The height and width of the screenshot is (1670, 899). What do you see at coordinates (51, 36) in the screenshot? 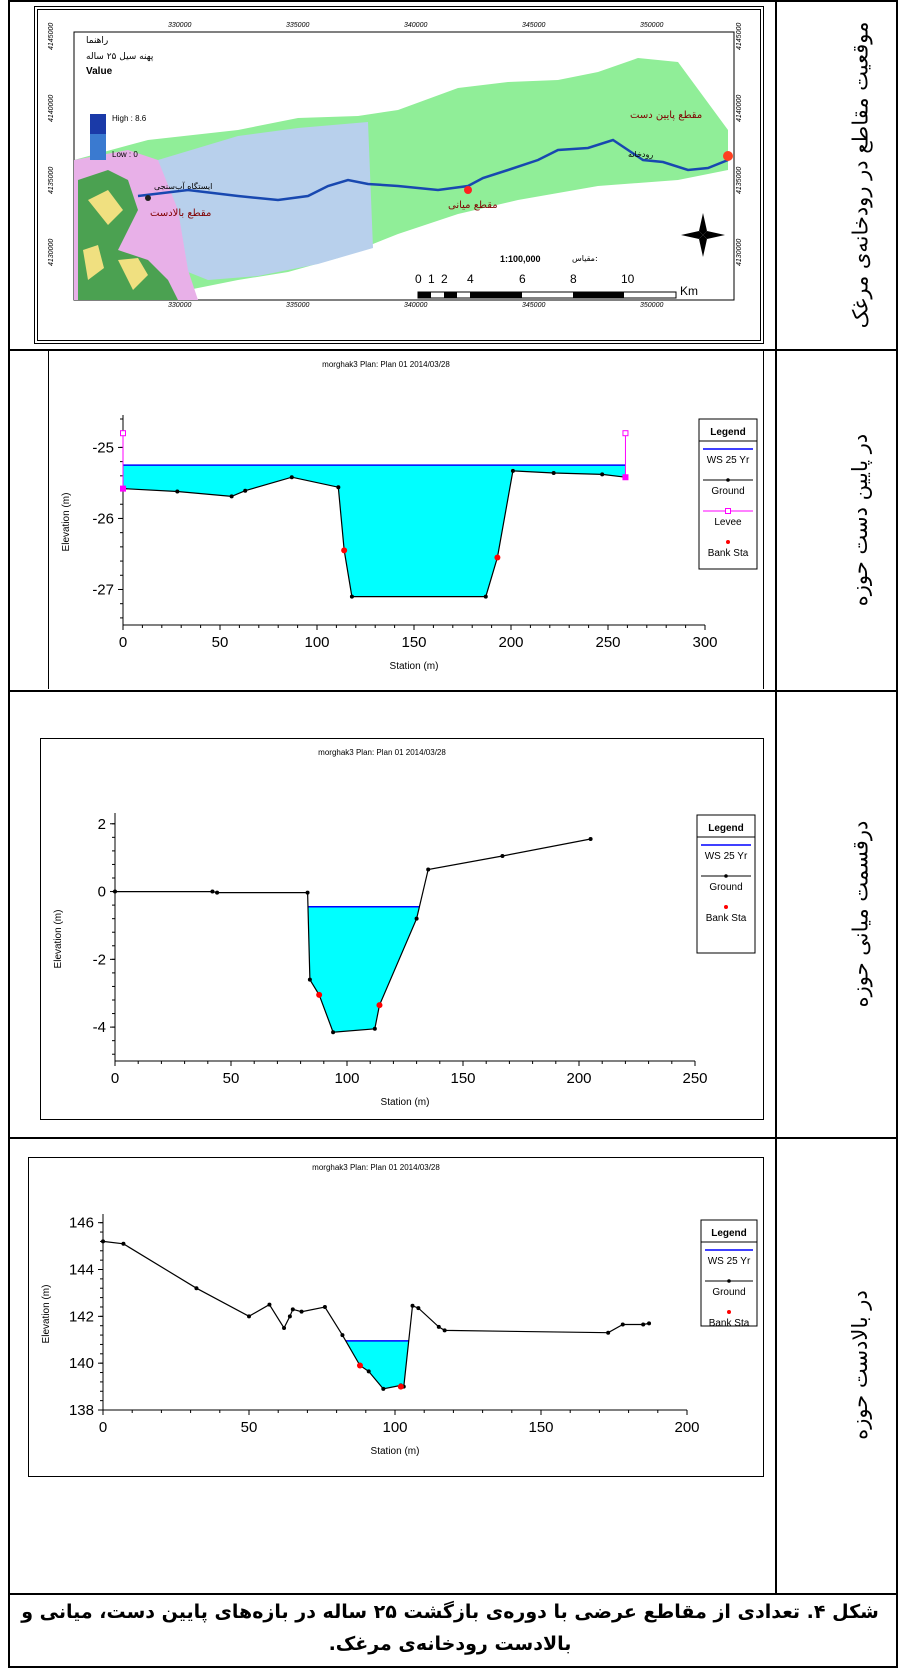
I see `map-coord-label: 4145000` at bounding box center [51, 36].